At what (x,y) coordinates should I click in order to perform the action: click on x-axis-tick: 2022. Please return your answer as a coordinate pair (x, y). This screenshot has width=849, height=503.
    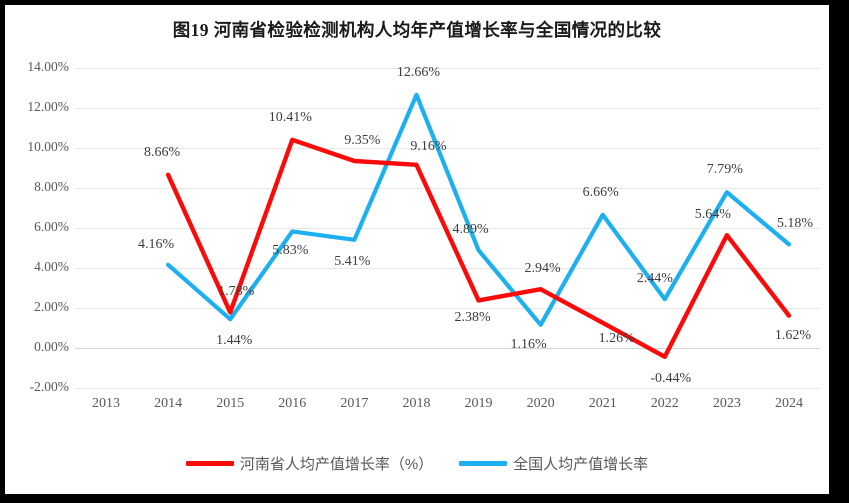
    Looking at the image, I should click on (664, 403).